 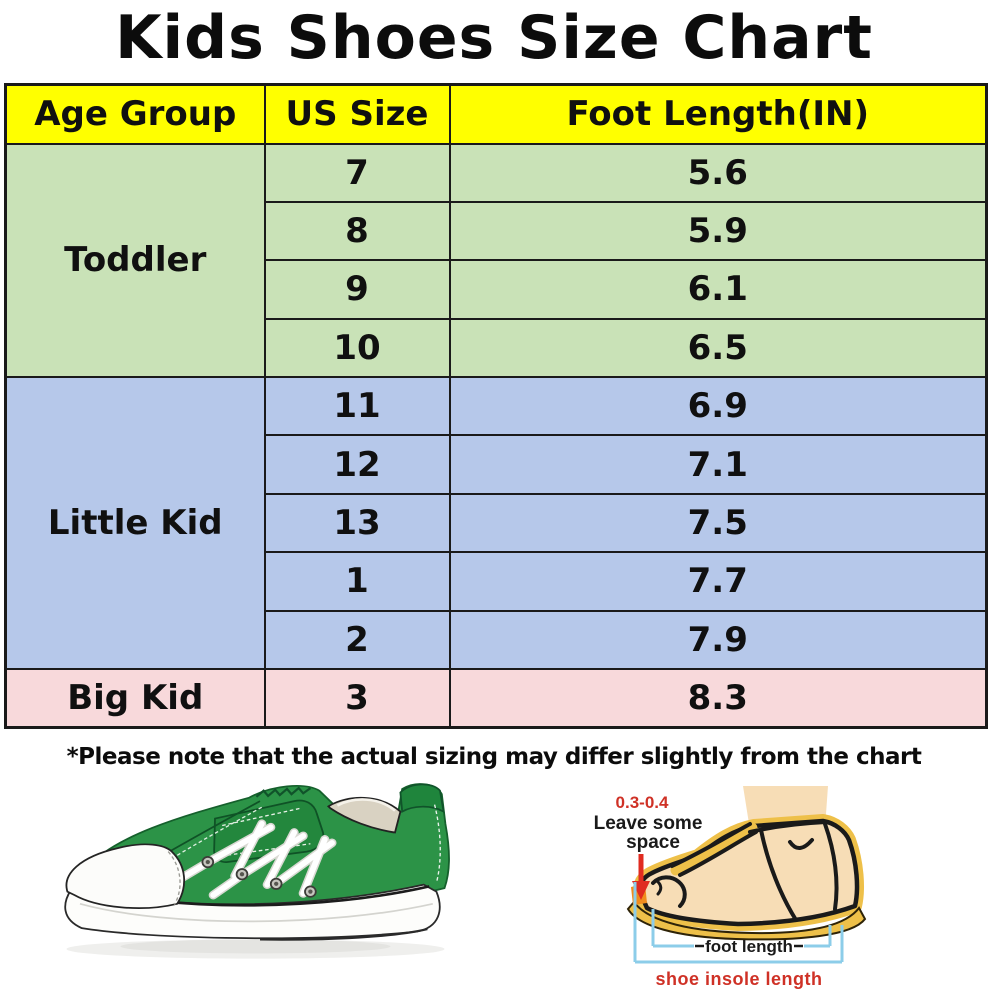 I want to click on table-row: Big Kid 3 8.3, so click(x=496, y=698).